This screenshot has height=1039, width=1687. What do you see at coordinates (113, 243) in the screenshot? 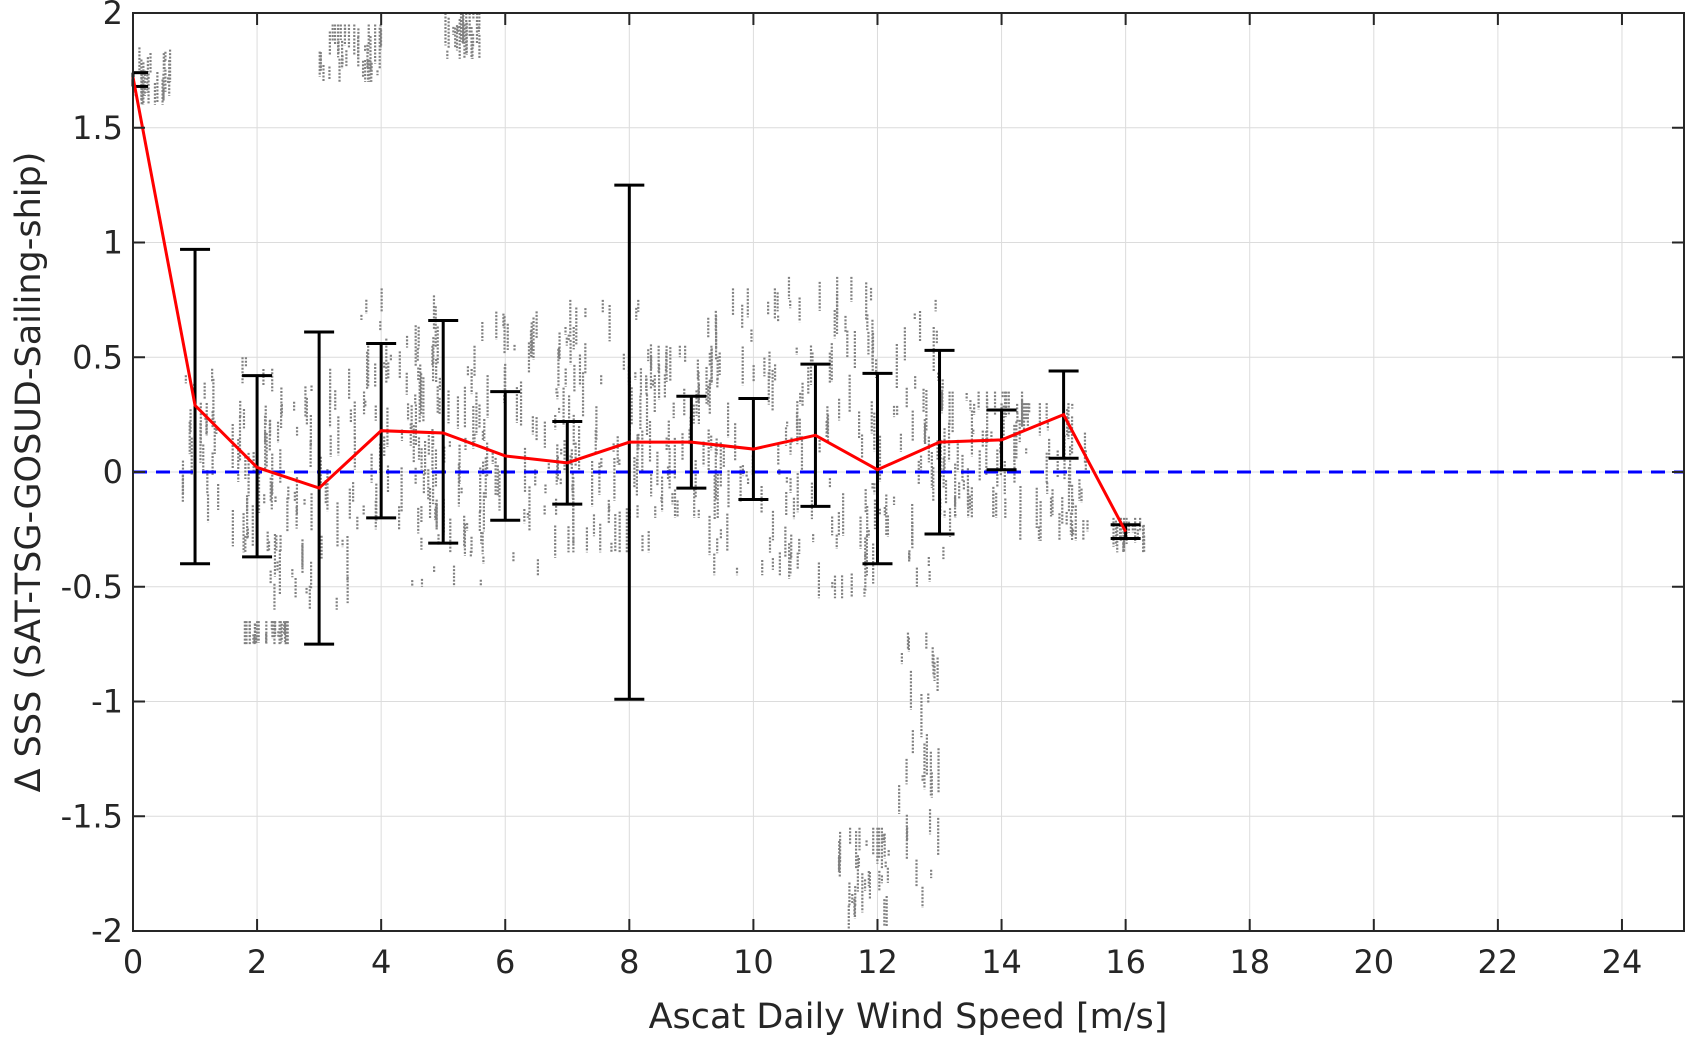
I see `y-tick-label: 1` at bounding box center [113, 243].